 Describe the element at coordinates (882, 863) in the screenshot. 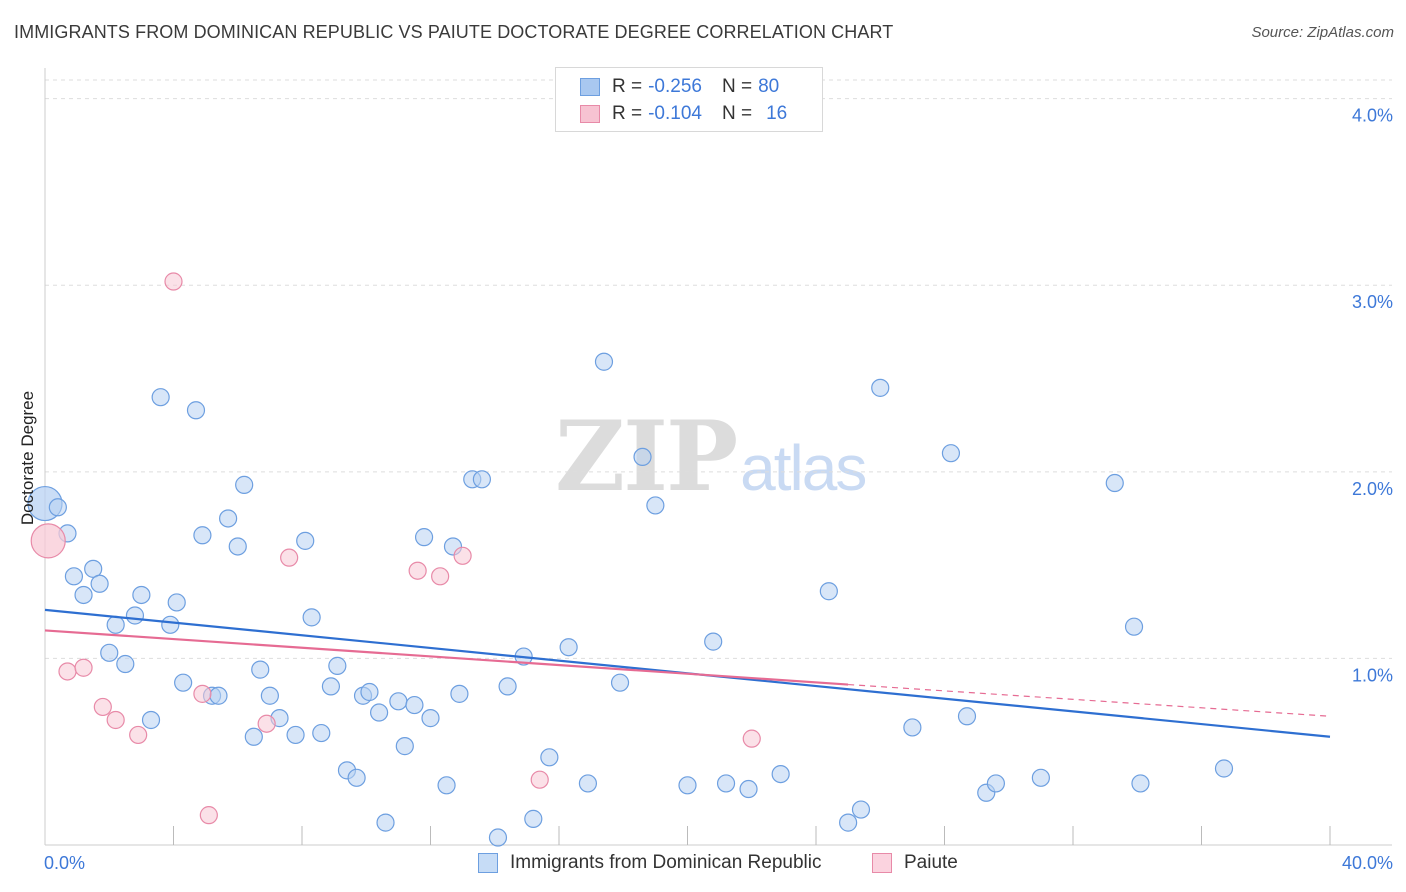

I see `series-swatch-pink` at that location.